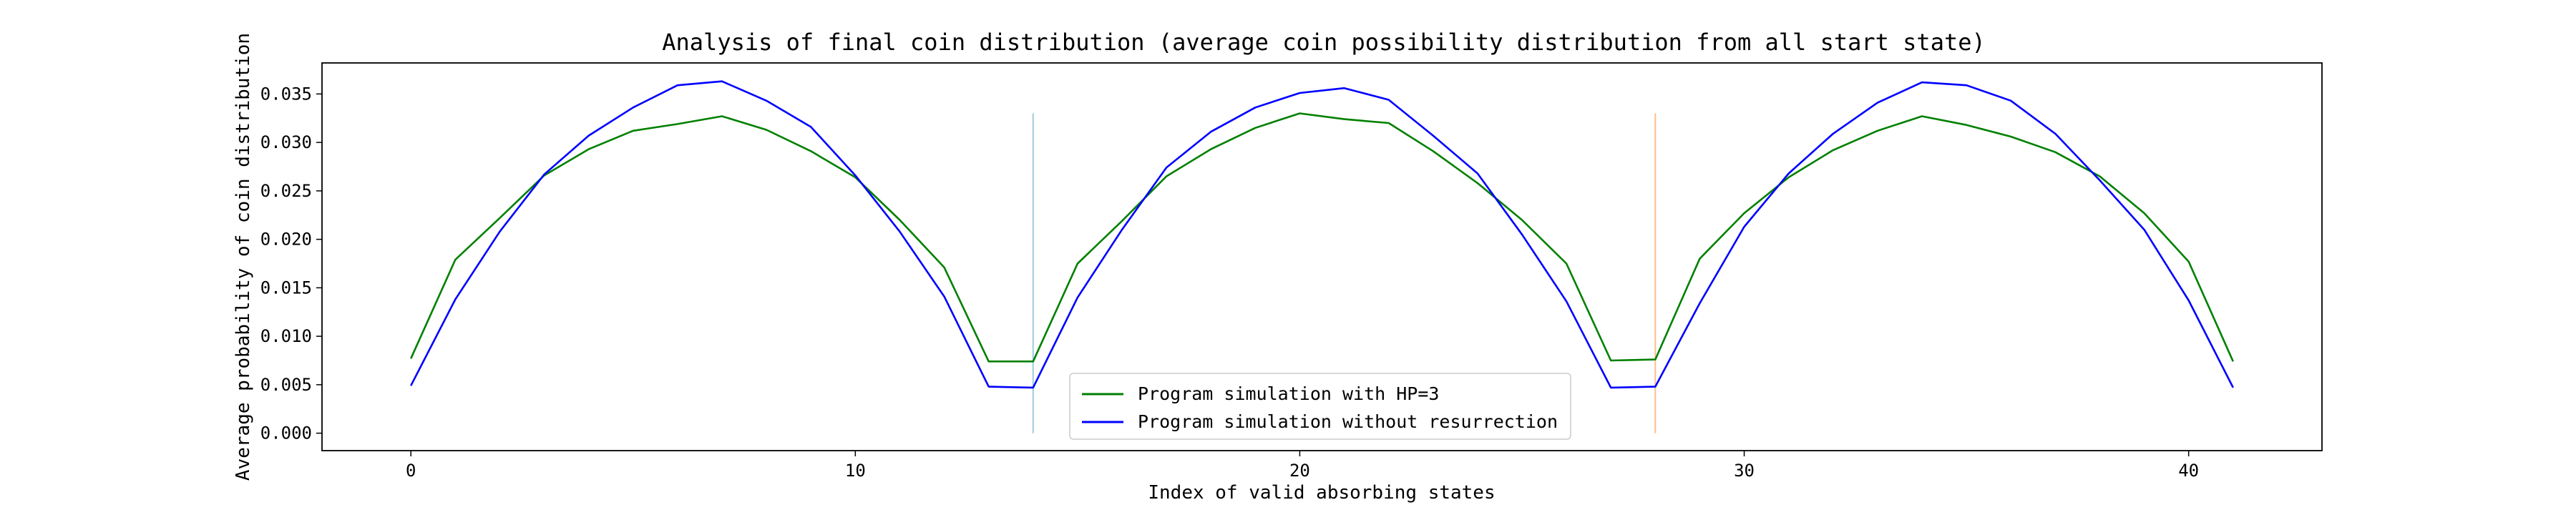  Describe the element at coordinates (2188, 471) in the screenshot. I see `x-tick-label: 40` at that location.